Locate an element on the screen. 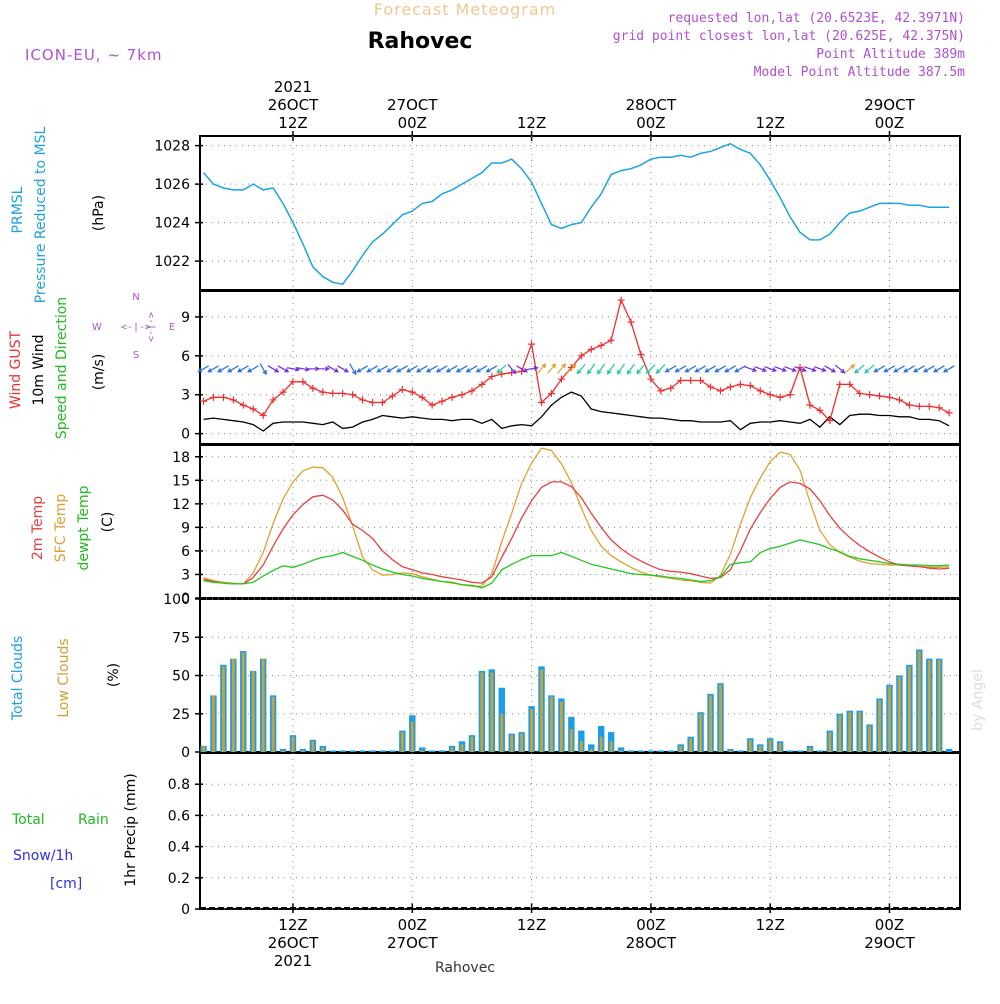 This screenshot has height=1004, width=1000. sfc-temp-line is located at coordinates (576, 517).